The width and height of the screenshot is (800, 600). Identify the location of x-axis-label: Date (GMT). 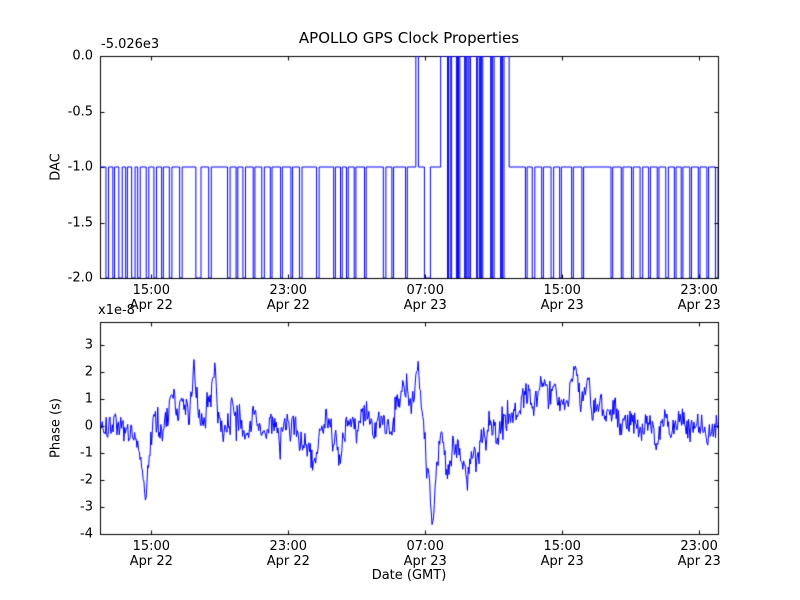
(409, 575).